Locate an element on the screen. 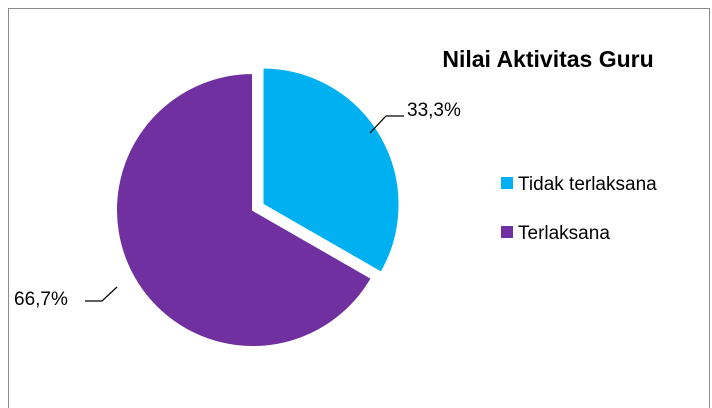 The image size is (712, 408). legend-swatch-tidak-terlaksana is located at coordinates (507, 183).